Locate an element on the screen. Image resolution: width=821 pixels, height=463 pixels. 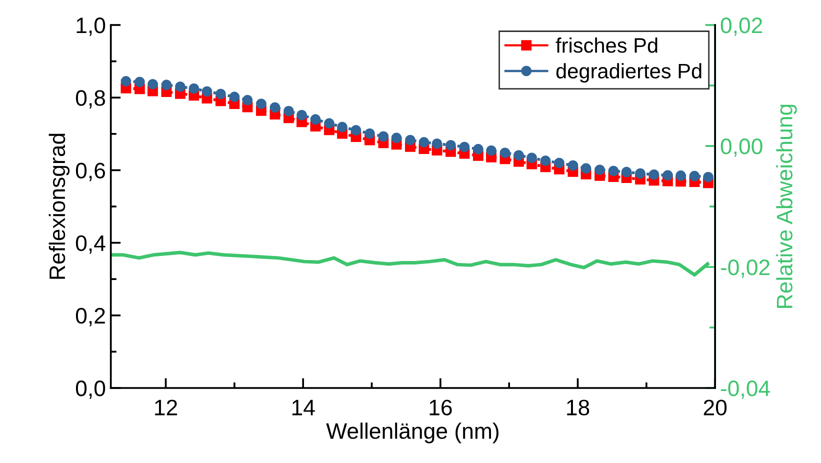
y-axis-title: Reflexionsgrad is located at coordinates (59, 206).